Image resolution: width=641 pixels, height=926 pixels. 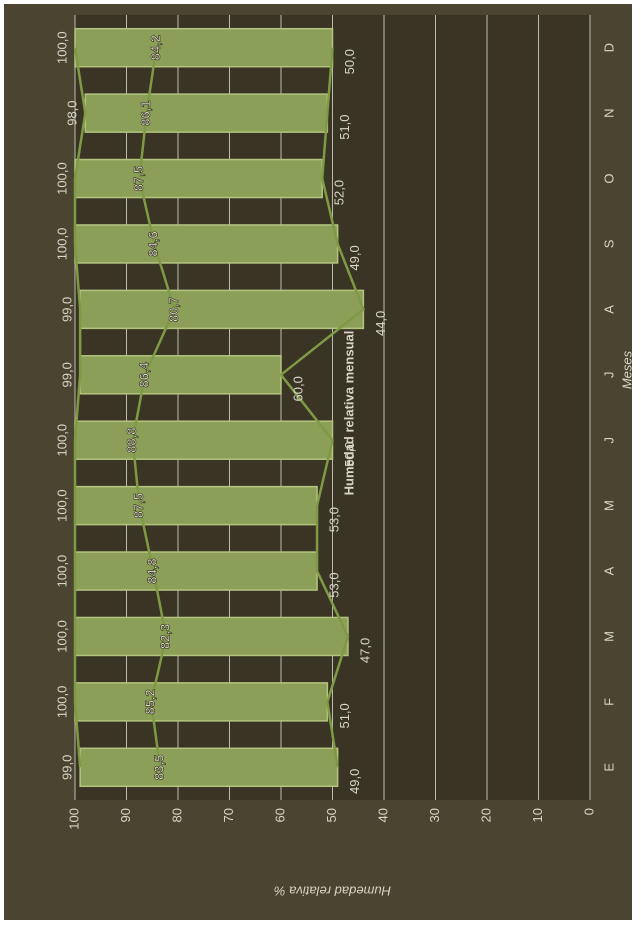 What do you see at coordinates (125, 815) in the screenshot?
I see `y-tick-label: 90` at bounding box center [125, 815].